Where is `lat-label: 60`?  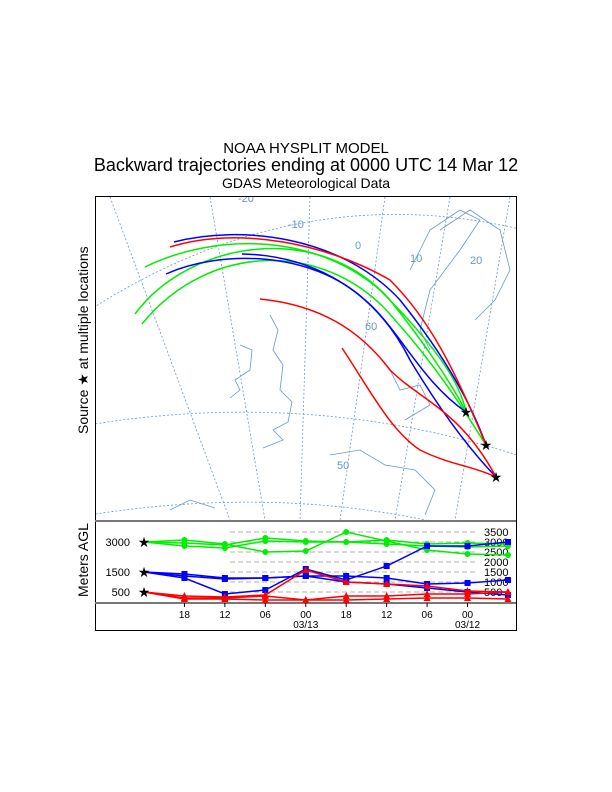
lat-label: 60 is located at coordinates (371, 327).